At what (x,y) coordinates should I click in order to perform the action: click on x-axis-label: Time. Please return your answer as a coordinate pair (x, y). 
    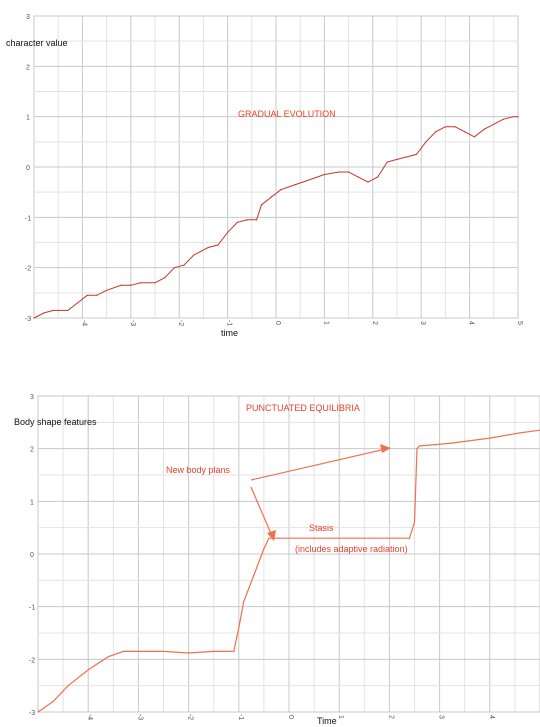
    Looking at the image, I should click on (327, 721).